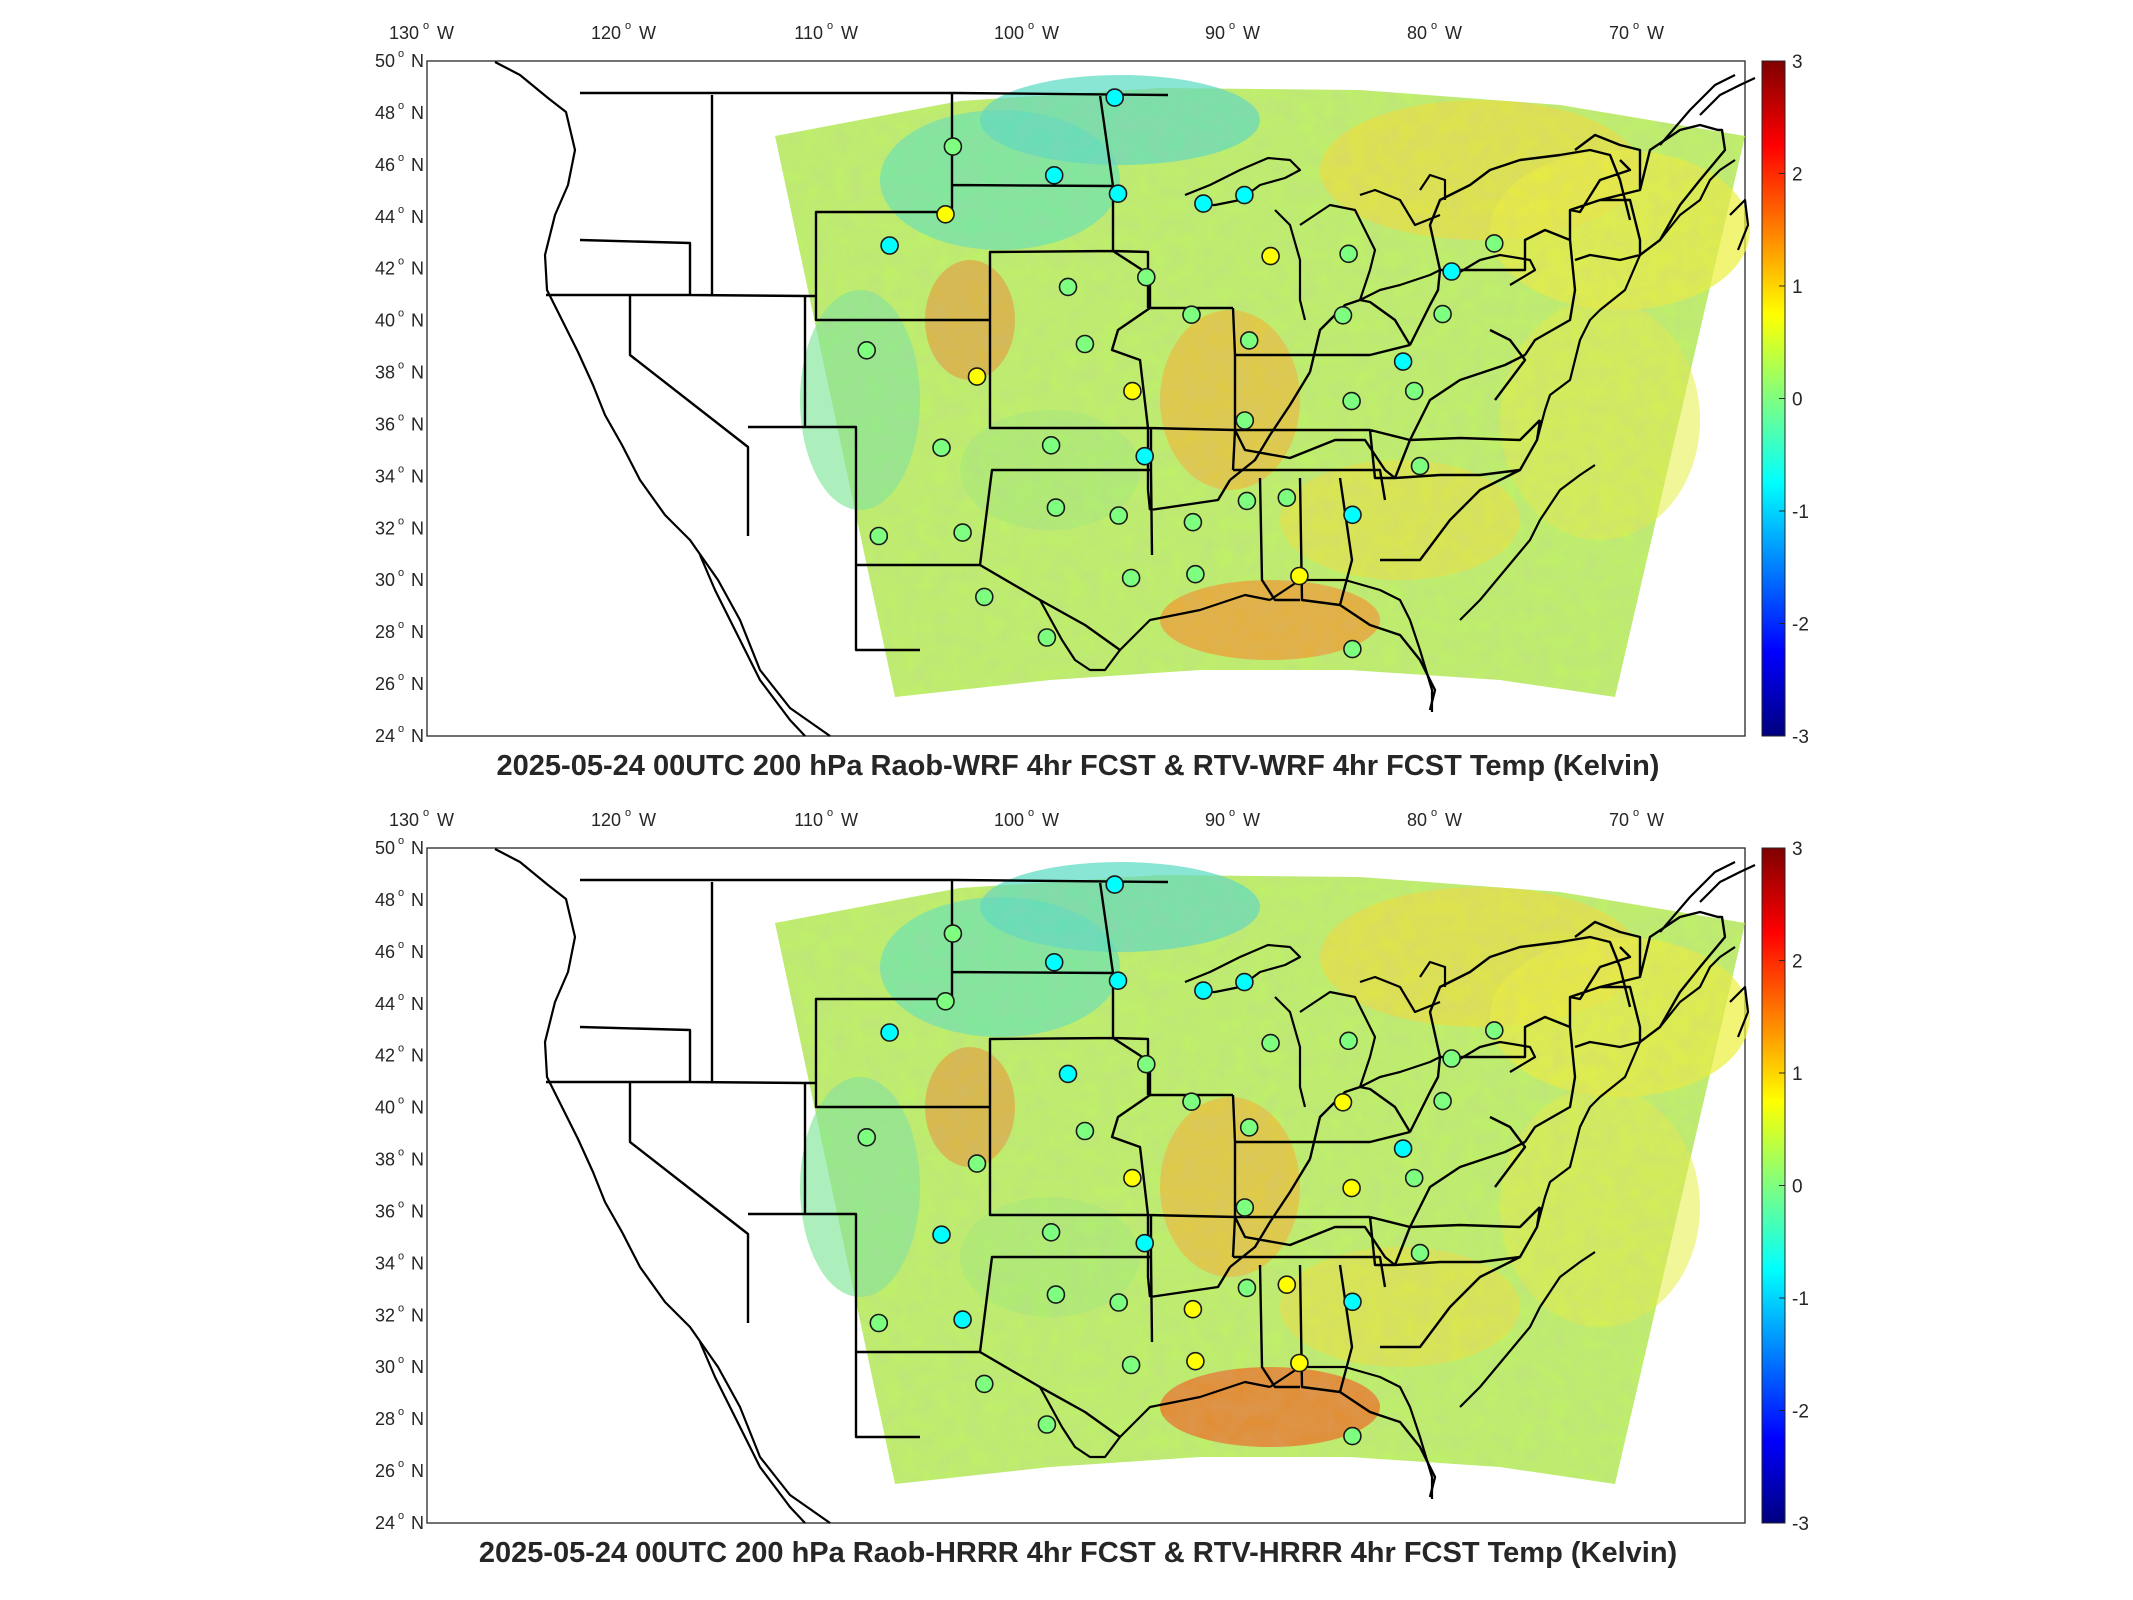  What do you see at coordinates (1797, 962) in the screenshot?
I see `colorbar-tick-label: 2` at bounding box center [1797, 962].